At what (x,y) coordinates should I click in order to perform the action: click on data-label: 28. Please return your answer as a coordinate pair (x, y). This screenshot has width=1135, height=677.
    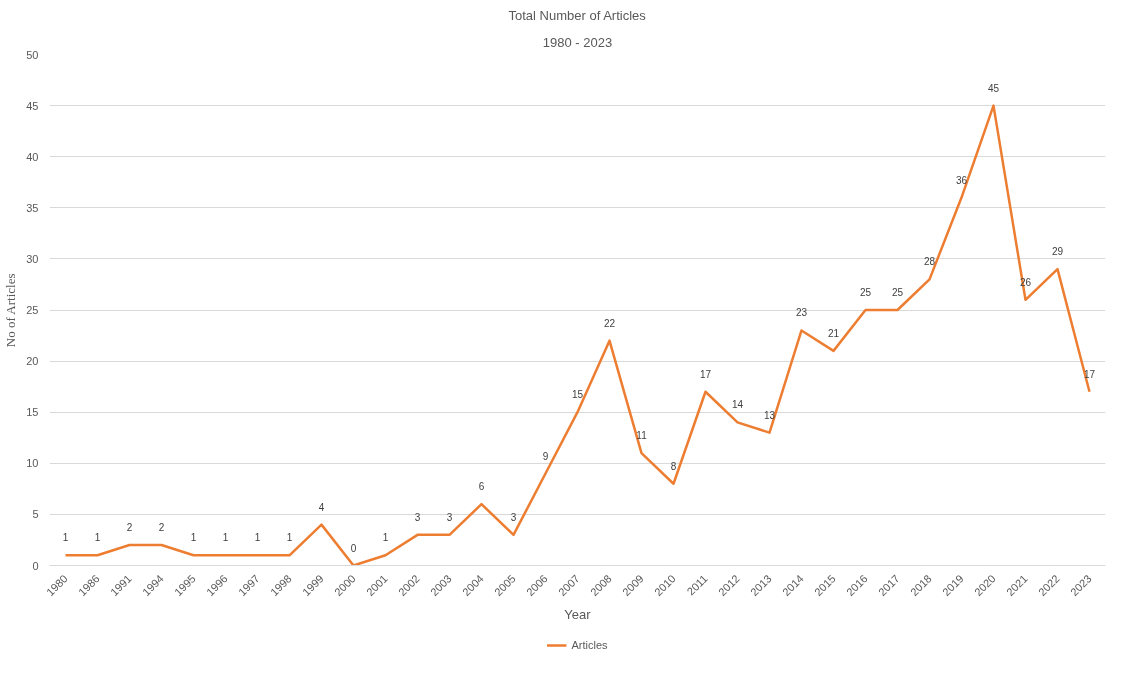
    Looking at the image, I should click on (929, 262).